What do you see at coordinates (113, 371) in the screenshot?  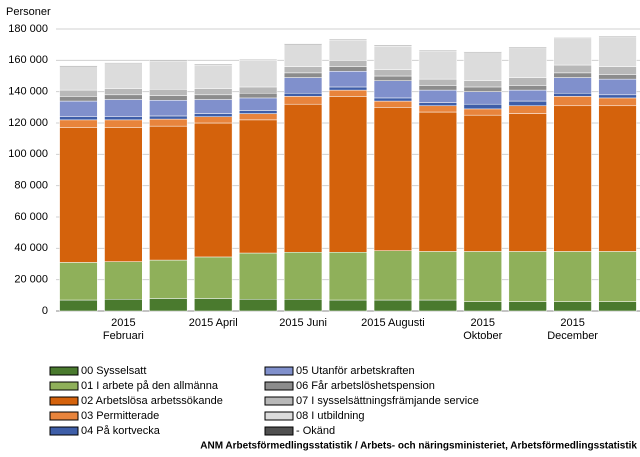 I see `legend-label: 00 Sysselsatt` at bounding box center [113, 371].